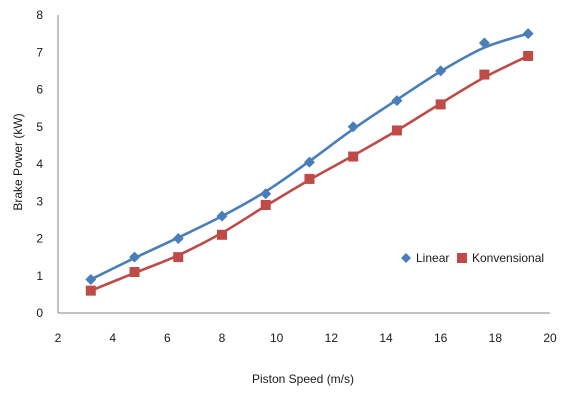 This screenshot has height=399, width=569. Describe the element at coordinates (508, 258) in the screenshot. I see `legend-label: Konvensional` at that location.